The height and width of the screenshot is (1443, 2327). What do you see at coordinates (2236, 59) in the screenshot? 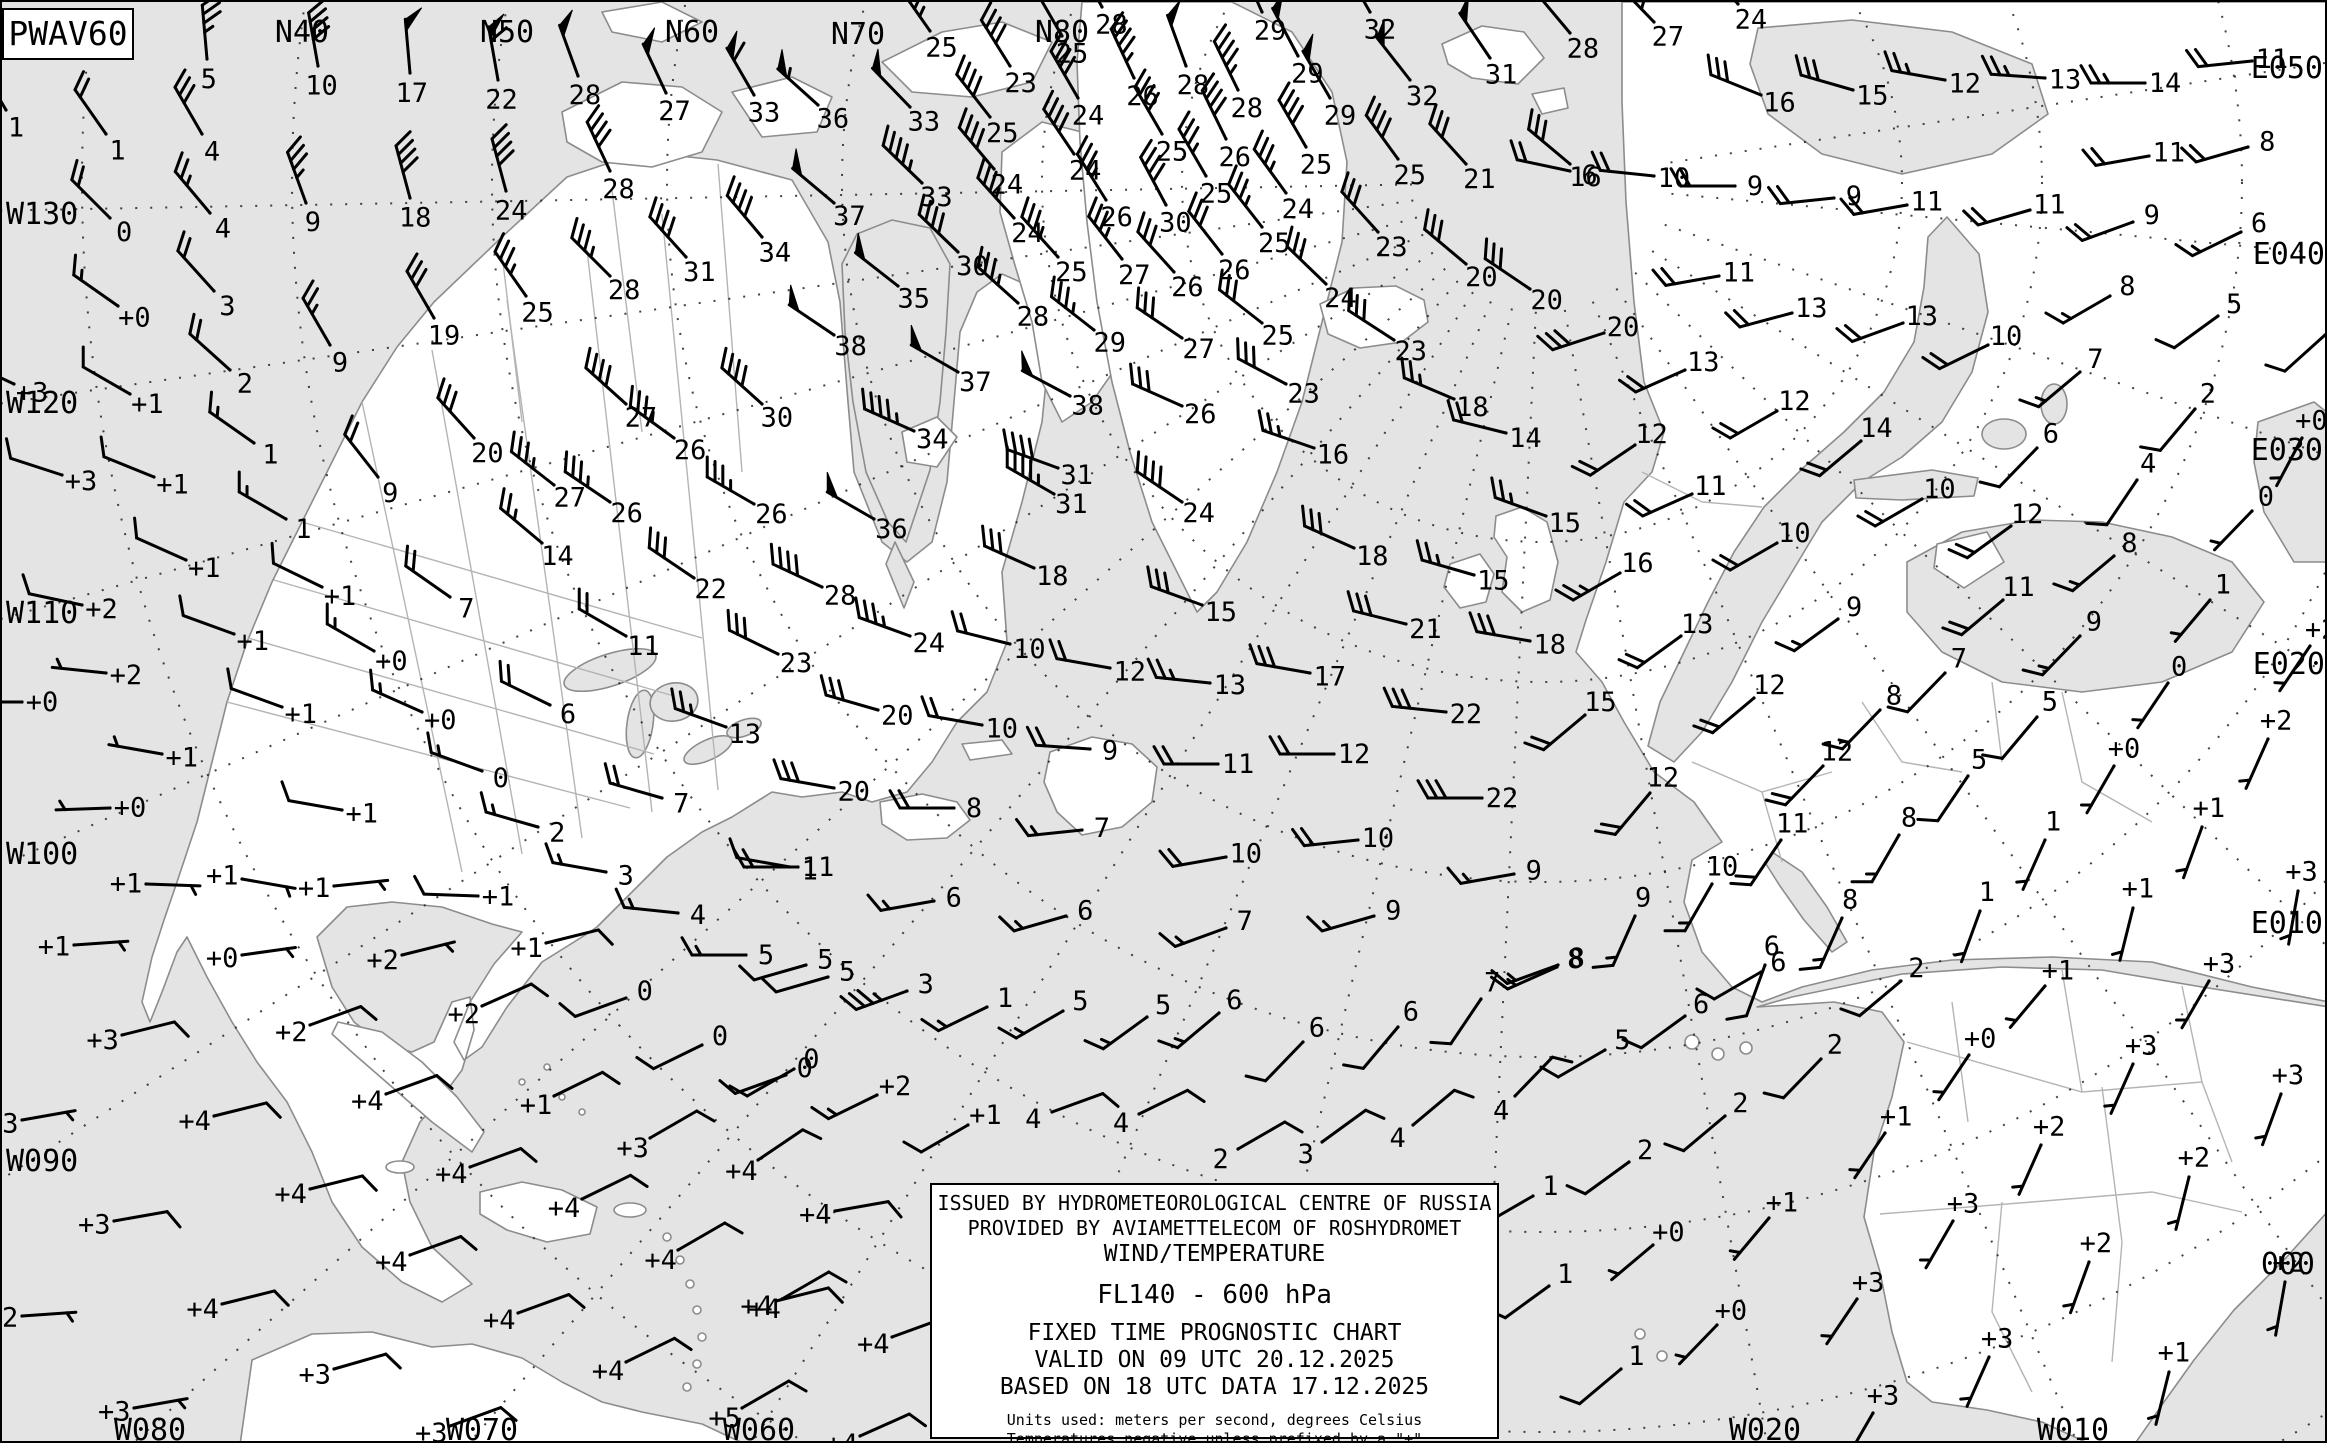
I see `wind-barb-station: 11` at bounding box center [2236, 59].